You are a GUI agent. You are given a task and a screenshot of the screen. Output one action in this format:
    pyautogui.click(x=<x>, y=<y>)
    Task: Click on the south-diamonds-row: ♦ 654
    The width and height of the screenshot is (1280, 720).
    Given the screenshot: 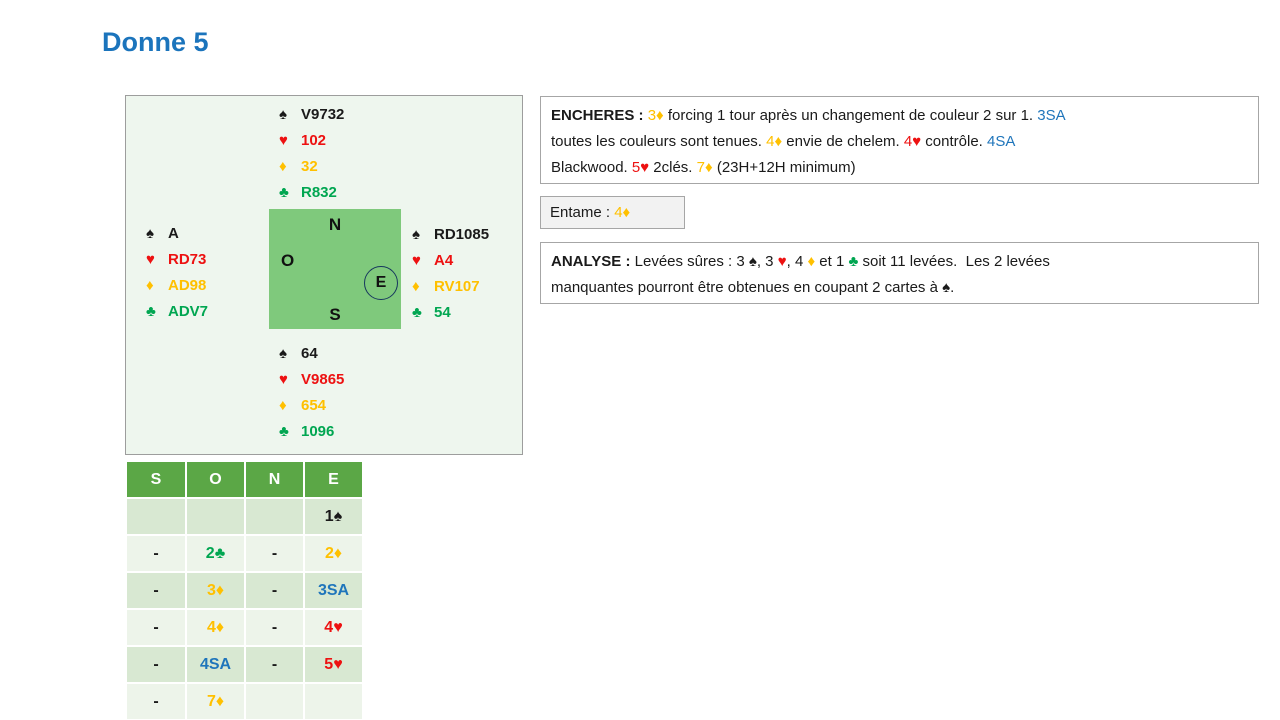 What is the action you would take?
    pyautogui.click(x=311, y=405)
    